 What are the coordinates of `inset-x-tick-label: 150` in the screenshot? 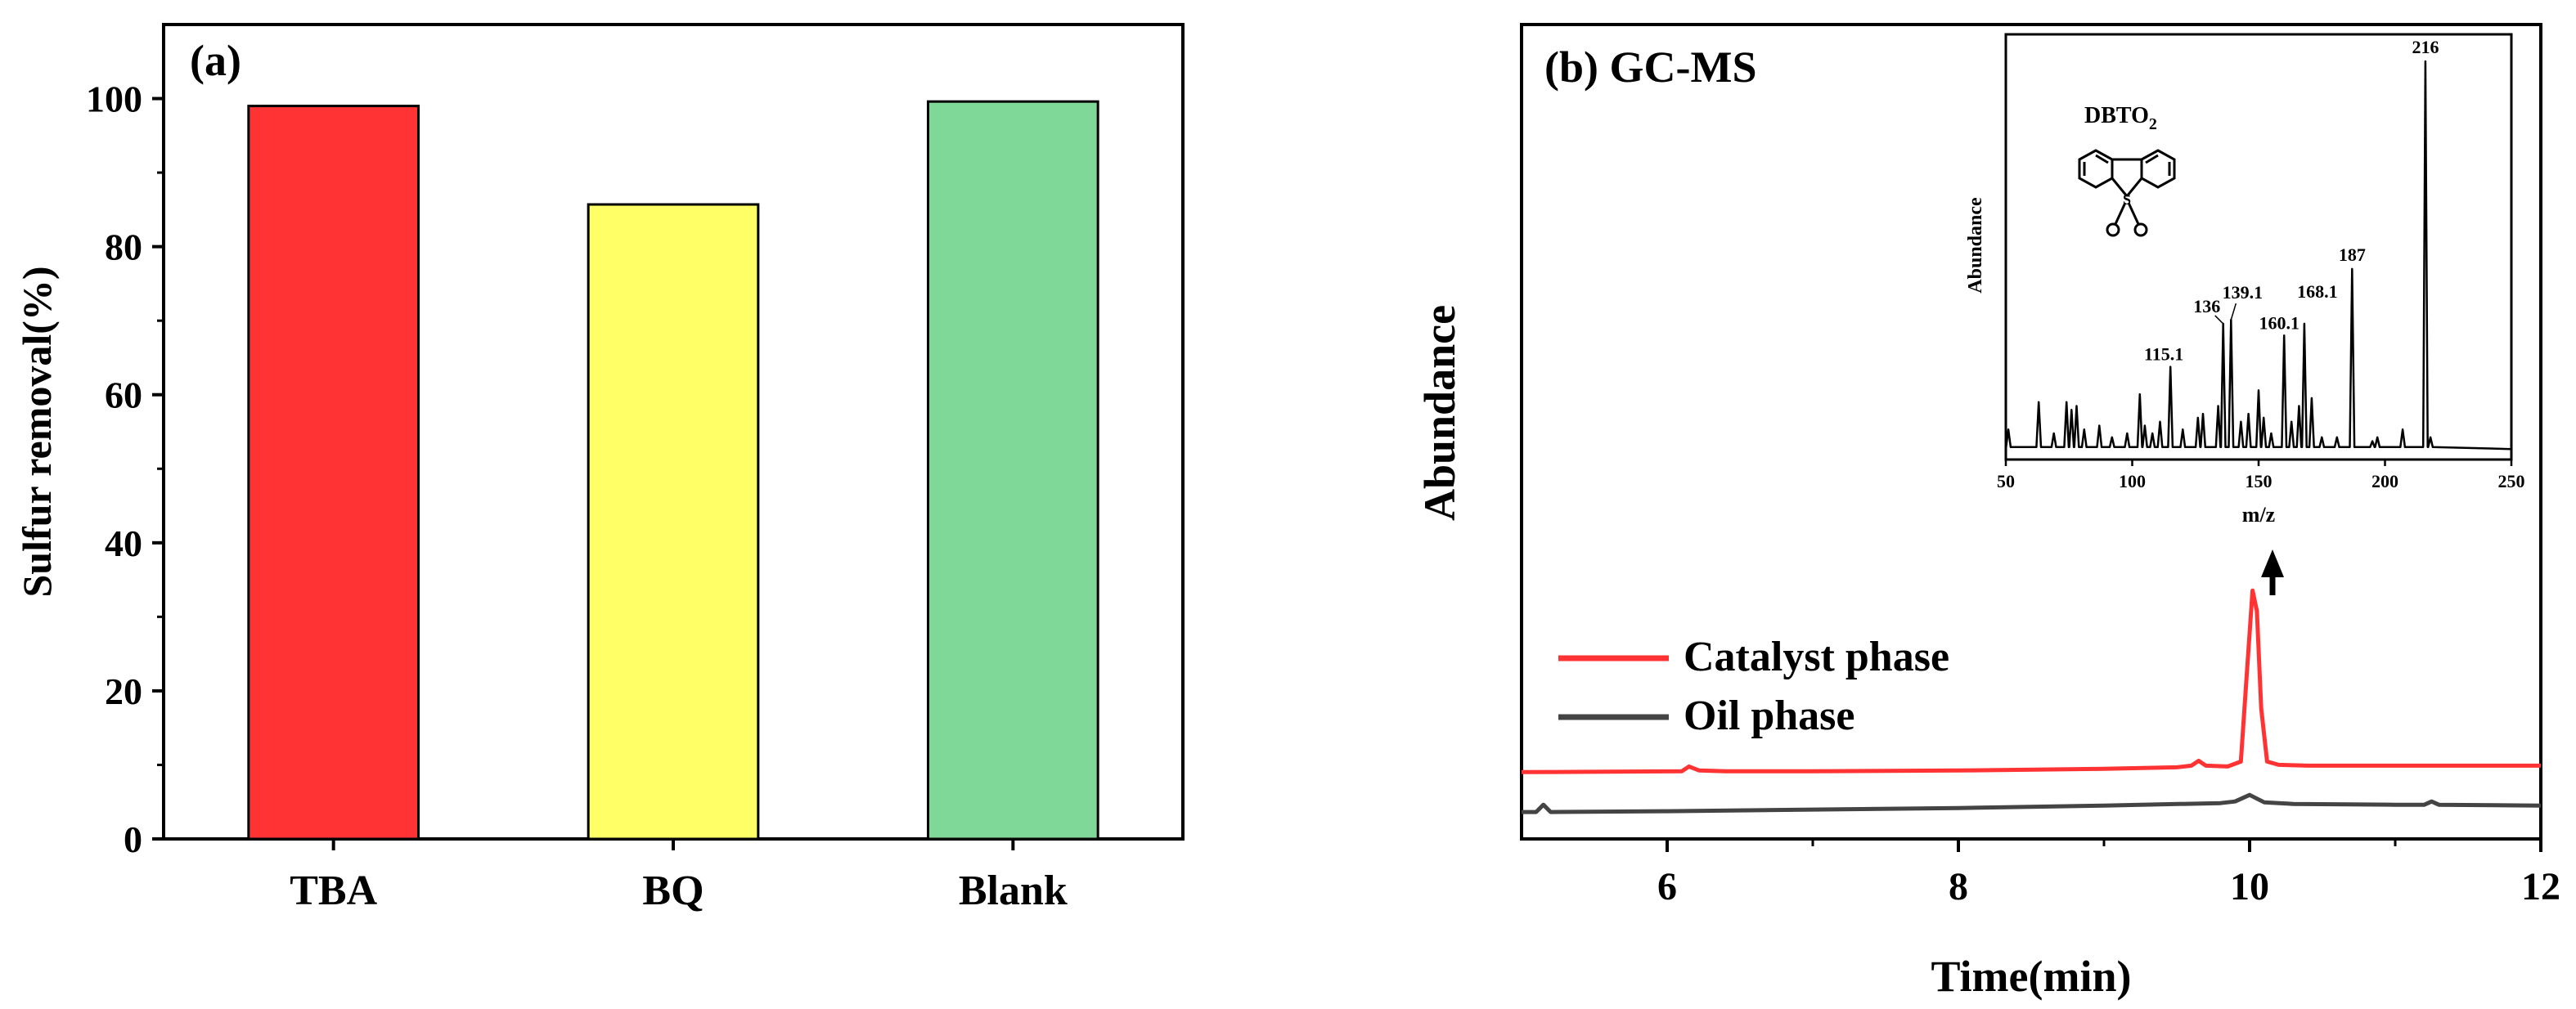 It's located at (2260, 481).